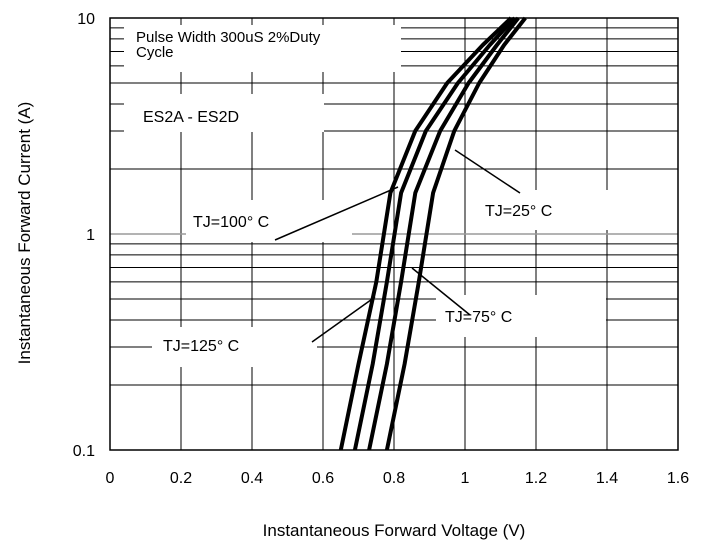  What do you see at coordinates (84, 451) in the screenshot?
I see `y-tick-label: 0.1` at bounding box center [84, 451].